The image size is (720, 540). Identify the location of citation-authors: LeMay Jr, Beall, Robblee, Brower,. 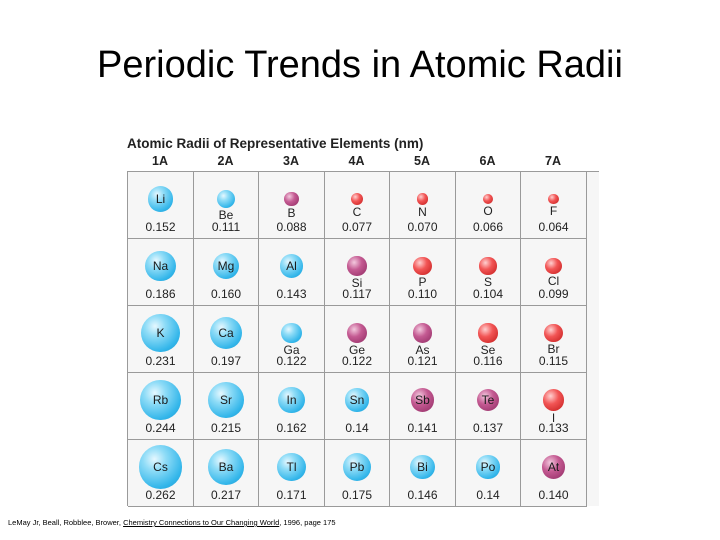
(66, 522).